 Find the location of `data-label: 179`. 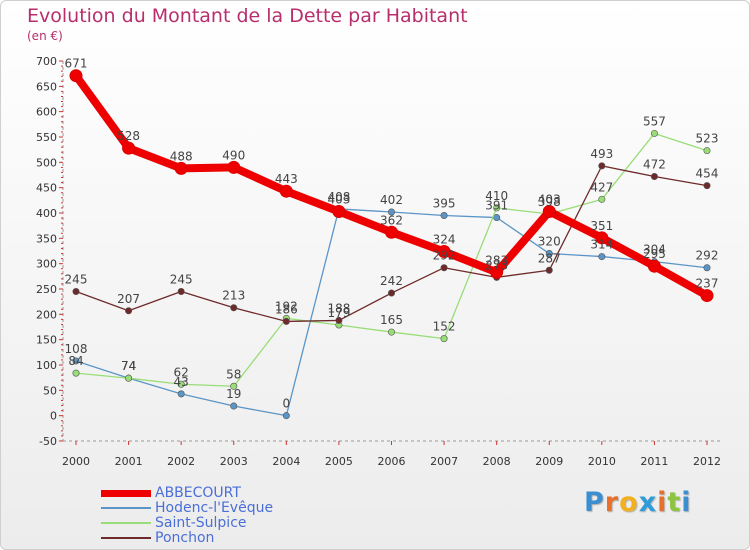

data-label: 179 is located at coordinates (338, 313).